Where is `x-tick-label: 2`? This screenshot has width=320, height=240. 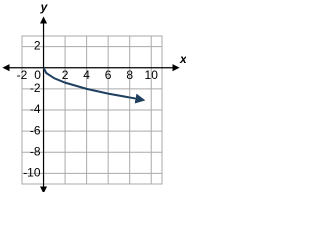
x-tick-label: 2 is located at coordinates (65, 75).